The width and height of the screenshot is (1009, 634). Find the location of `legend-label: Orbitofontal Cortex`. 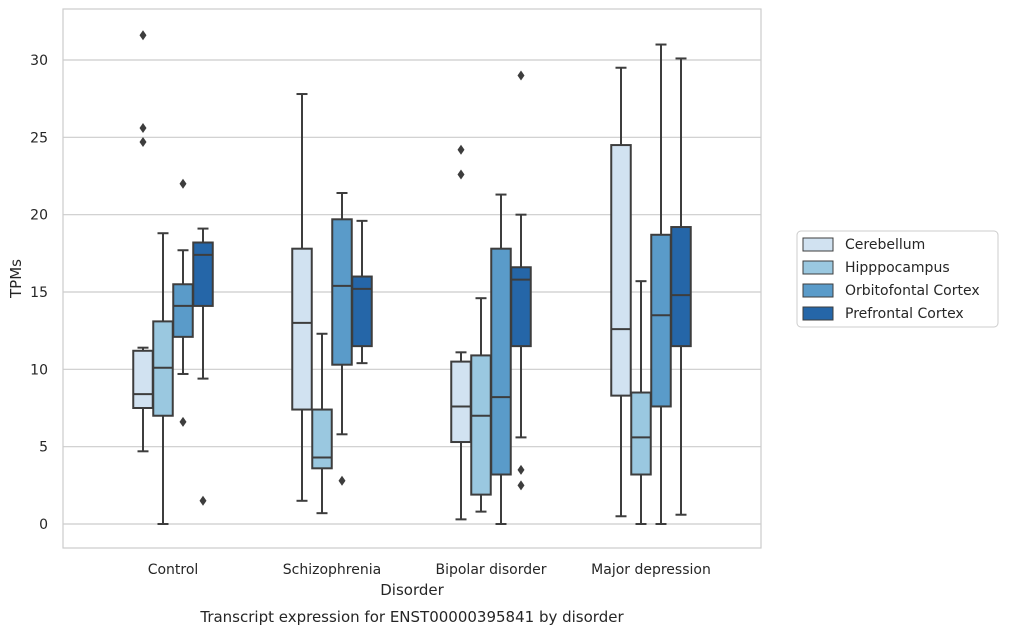

legend-label: Orbitofontal Cortex is located at coordinates (912, 291).